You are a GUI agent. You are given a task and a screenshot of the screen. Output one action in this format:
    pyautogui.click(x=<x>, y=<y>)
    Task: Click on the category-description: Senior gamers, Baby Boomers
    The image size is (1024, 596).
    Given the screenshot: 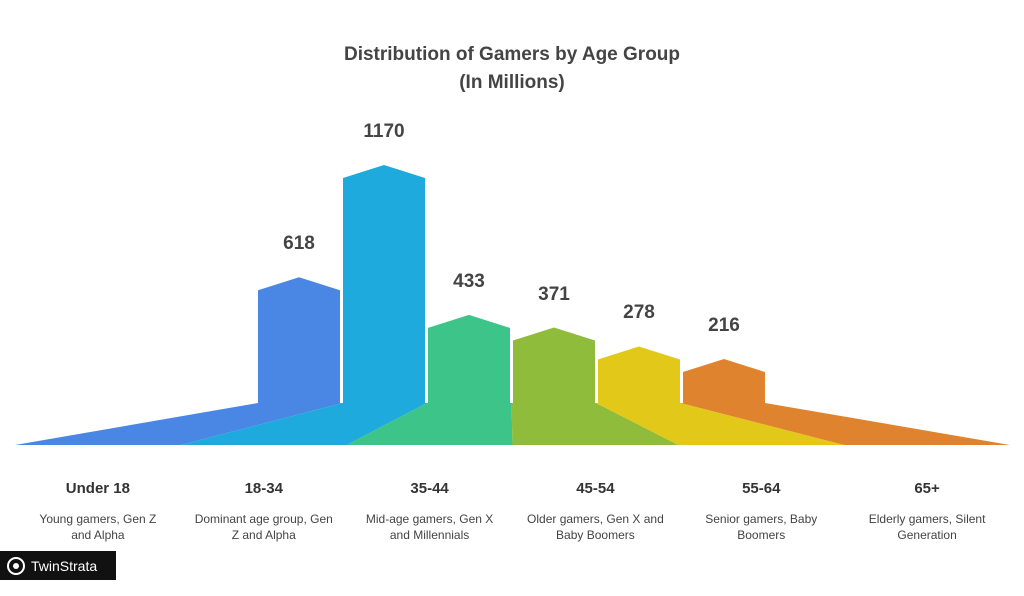 What is the action you would take?
    pyautogui.click(x=761, y=527)
    